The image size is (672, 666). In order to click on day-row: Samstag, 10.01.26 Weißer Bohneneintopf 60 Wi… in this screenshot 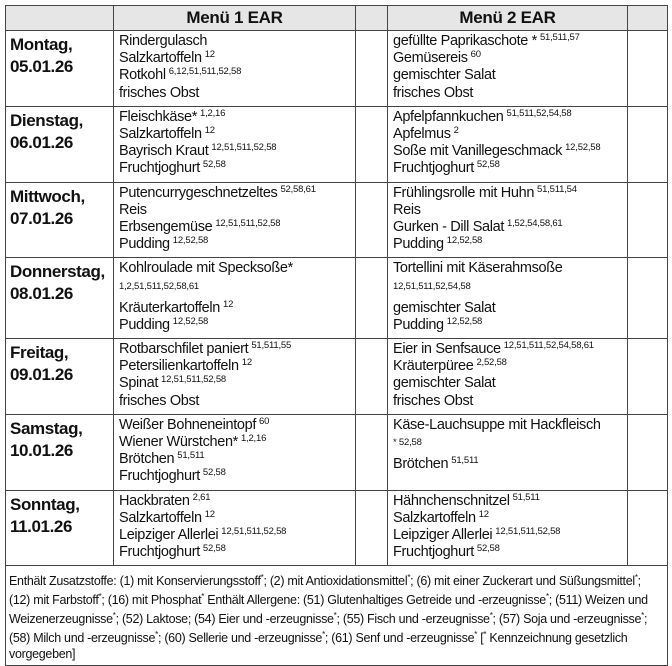, I will do `click(336, 452)`.